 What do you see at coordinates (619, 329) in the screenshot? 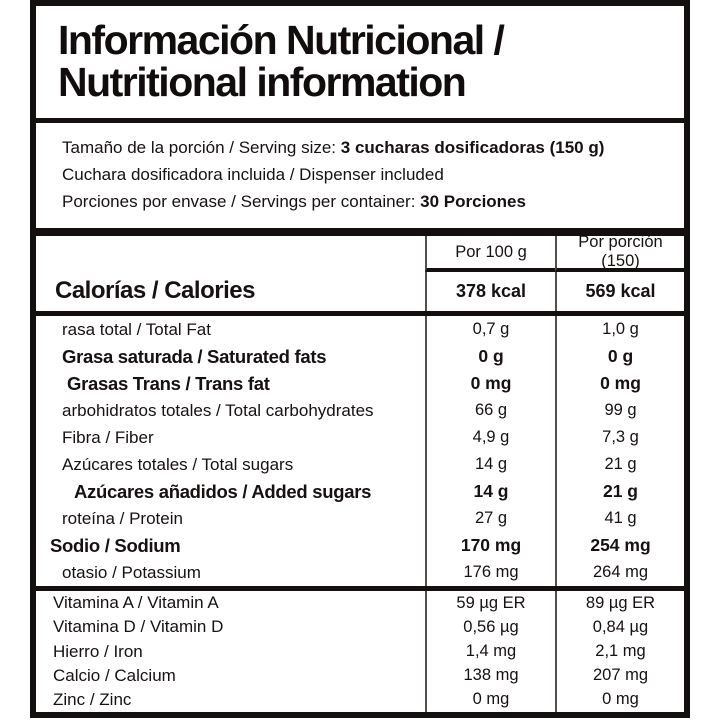
I see `value-per-portion: 1,0 g` at bounding box center [619, 329].